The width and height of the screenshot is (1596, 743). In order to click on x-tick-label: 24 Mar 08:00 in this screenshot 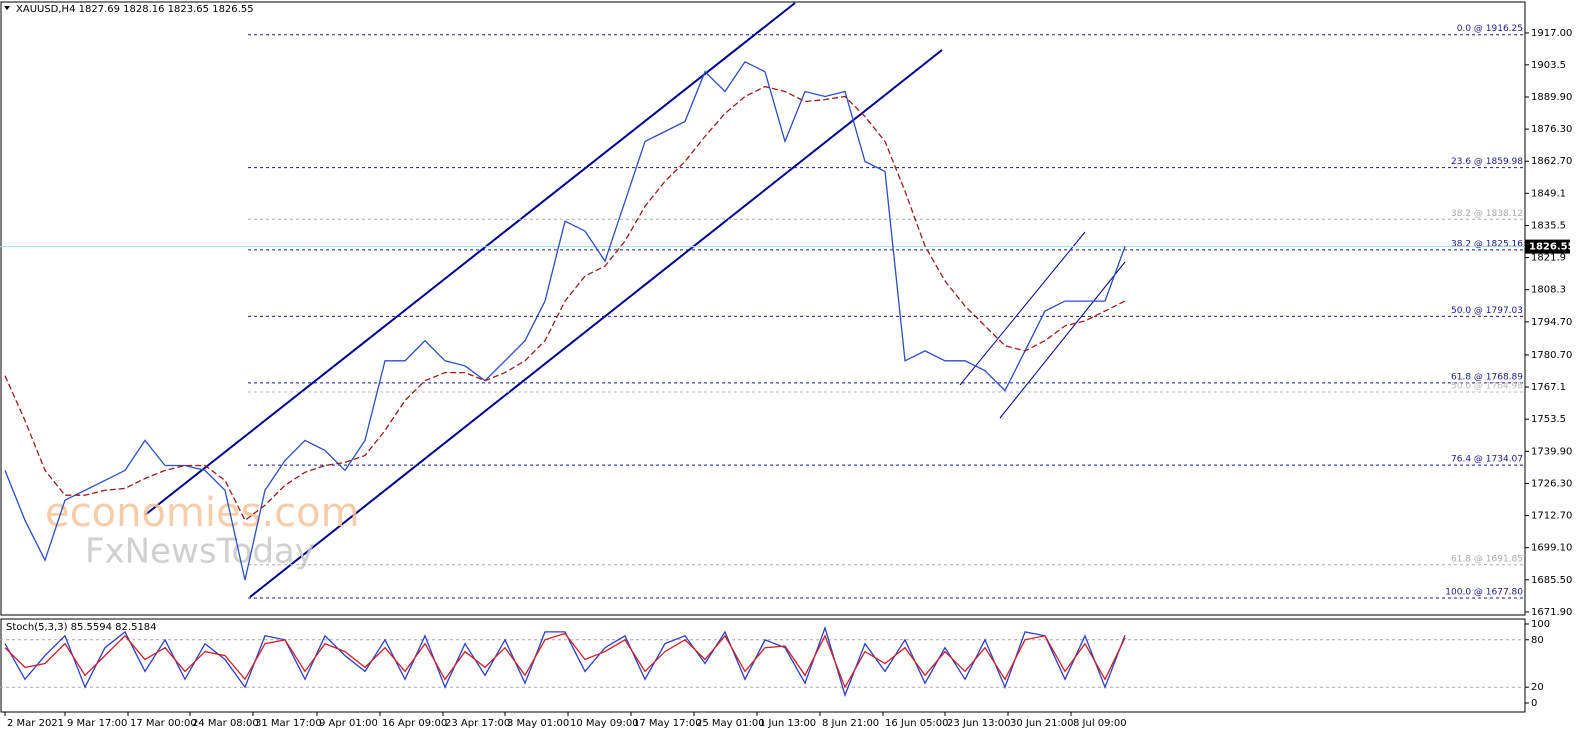, I will do `click(225, 723)`.